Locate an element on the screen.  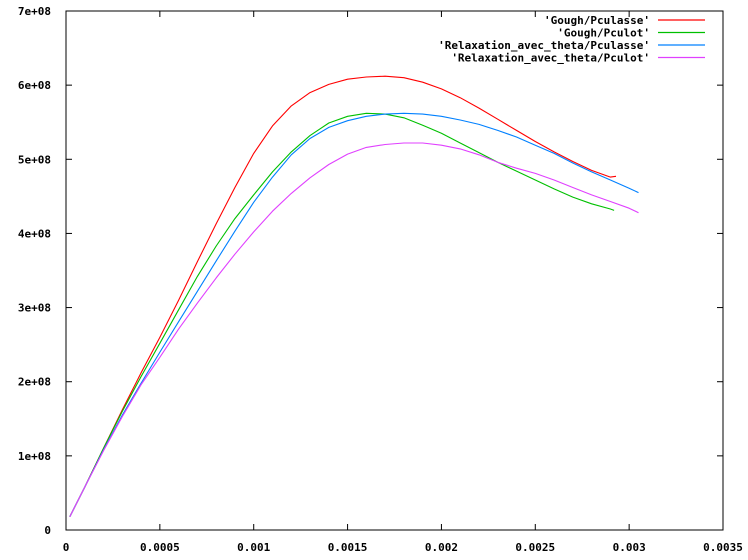
y-tick-label: 4e+08 is located at coordinates (34, 233).